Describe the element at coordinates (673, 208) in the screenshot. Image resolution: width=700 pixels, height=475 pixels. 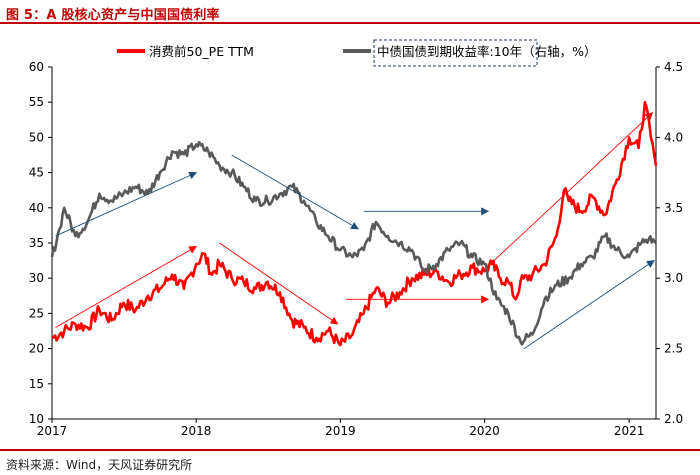
I see `right-tick-label: 3.5` at that location.